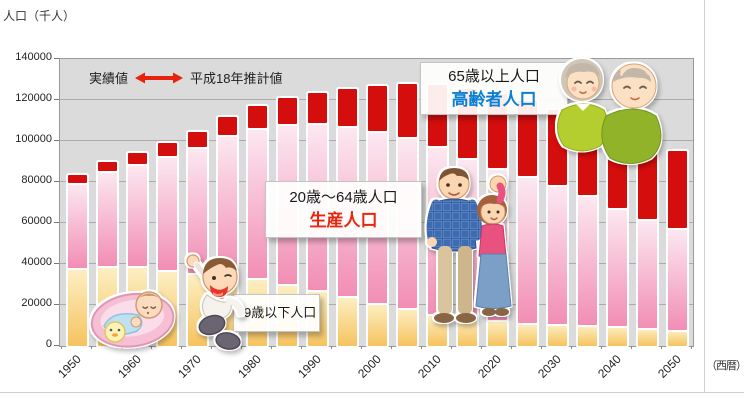  What do you see at coordinates (494, 88) in the screenshot?
I see `annotation-elderly: 65歳以上人口 高齢者人口` at bounding box center [494, 88].